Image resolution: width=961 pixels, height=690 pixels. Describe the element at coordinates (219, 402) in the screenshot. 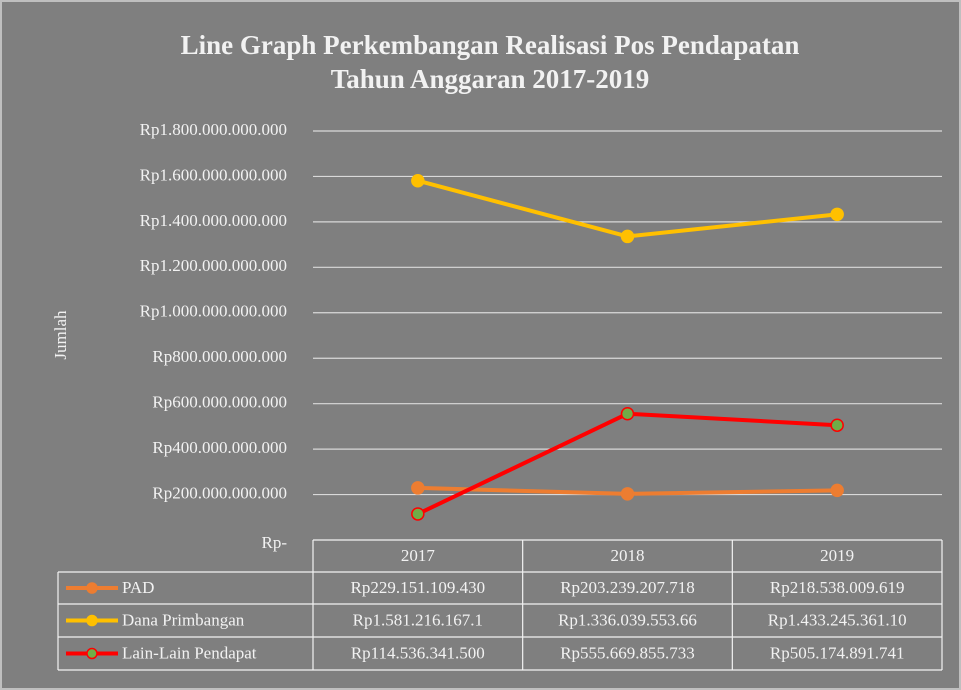

I see `y-tick-label: Rp600.000.000.000` at that location.